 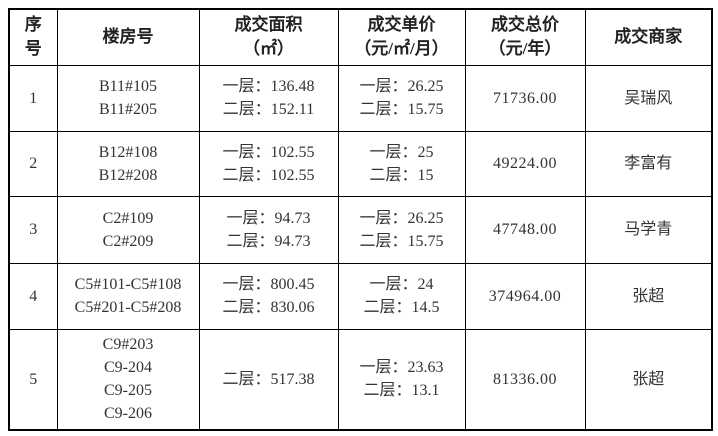 I want to click on cell-serial: 3, so click(x=33, y=229).